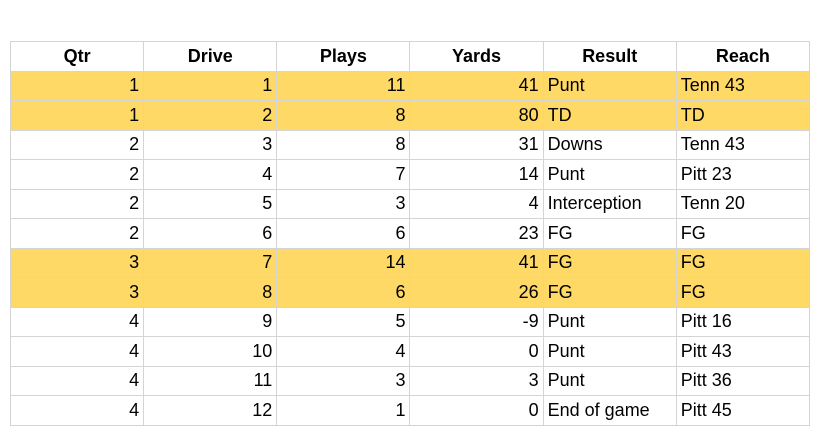  I want to click on table-row: 2 5 3 4 Interception Tenn 20, so click(410, 203).